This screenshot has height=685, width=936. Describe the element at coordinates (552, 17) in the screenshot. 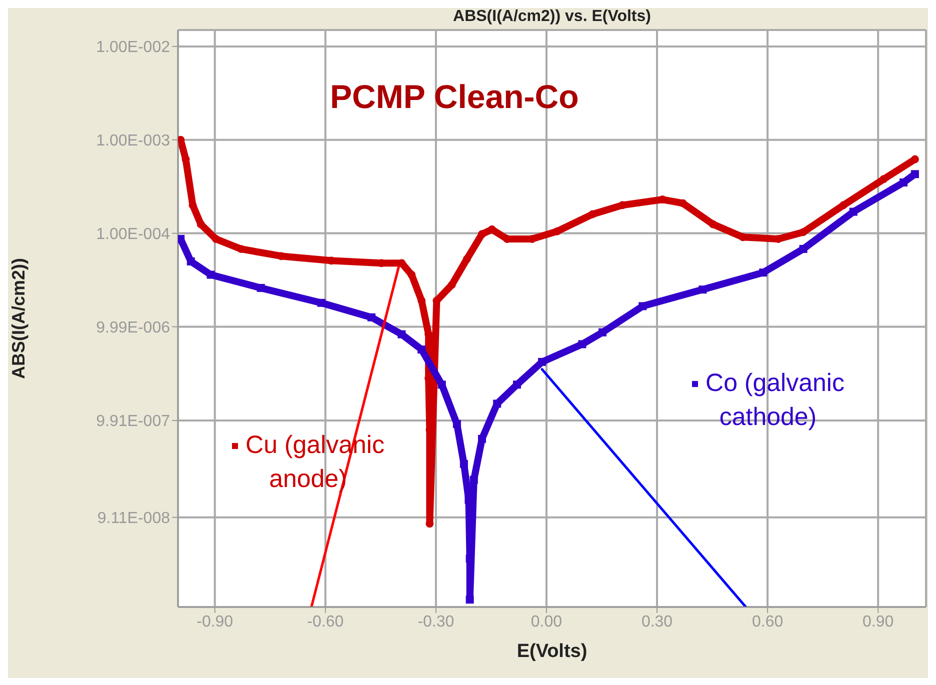

I see `chart-title: ABS(I(A/cm2)) vs. E(Volts)` at that location.